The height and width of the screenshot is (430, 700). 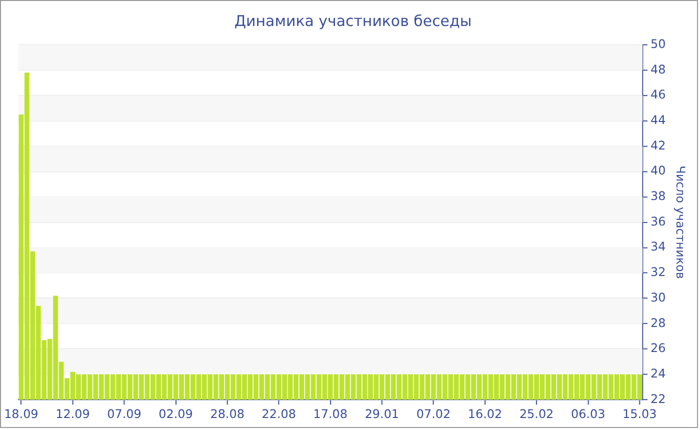 What do you see at coordinates (353, 21) in the screenshot?
I see `chart-title: Динамика участников беседы` at bounding box center [353, 21].